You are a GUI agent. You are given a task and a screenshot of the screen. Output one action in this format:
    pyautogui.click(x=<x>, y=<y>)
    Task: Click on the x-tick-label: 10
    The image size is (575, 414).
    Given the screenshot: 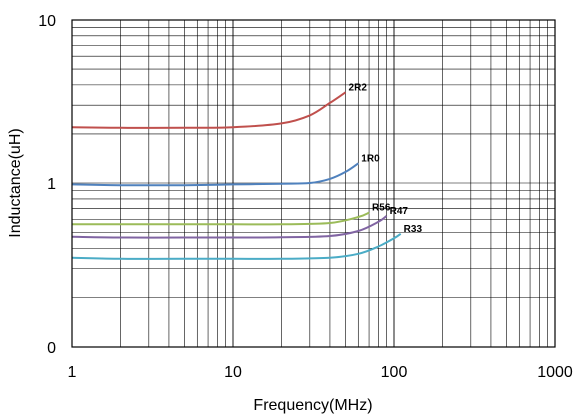 What is the action you would take?
    pyautogui.click(x=233, y=372)
    